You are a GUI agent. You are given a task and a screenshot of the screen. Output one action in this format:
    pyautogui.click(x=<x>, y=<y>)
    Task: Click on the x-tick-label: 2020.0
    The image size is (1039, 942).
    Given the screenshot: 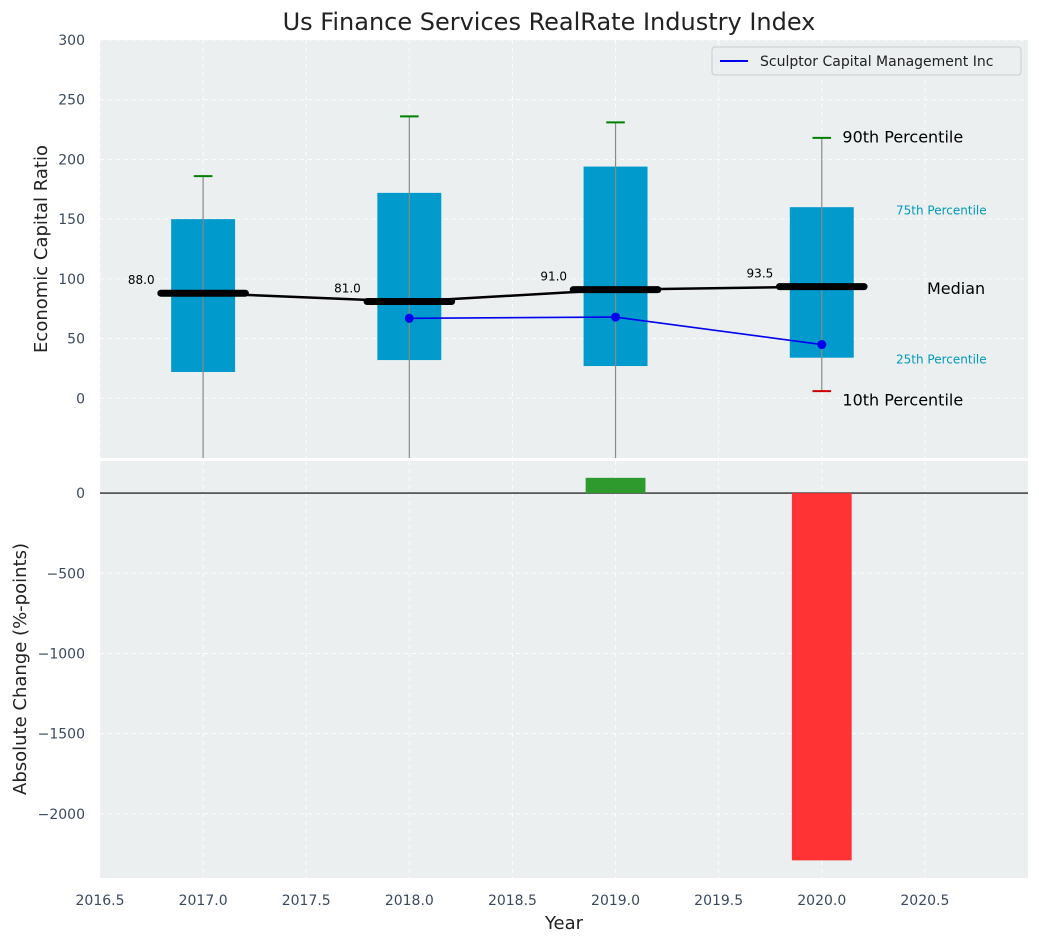 What is the action you would take?
    pyautogui.click(x=821, y=901)
    